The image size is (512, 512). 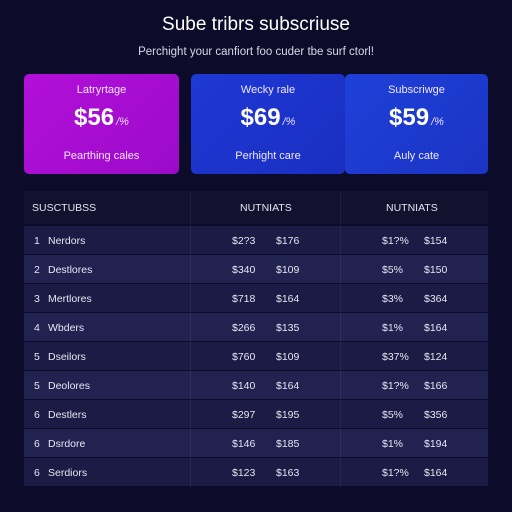 I want to click on row-number: 1, so click(x=37, y=241).